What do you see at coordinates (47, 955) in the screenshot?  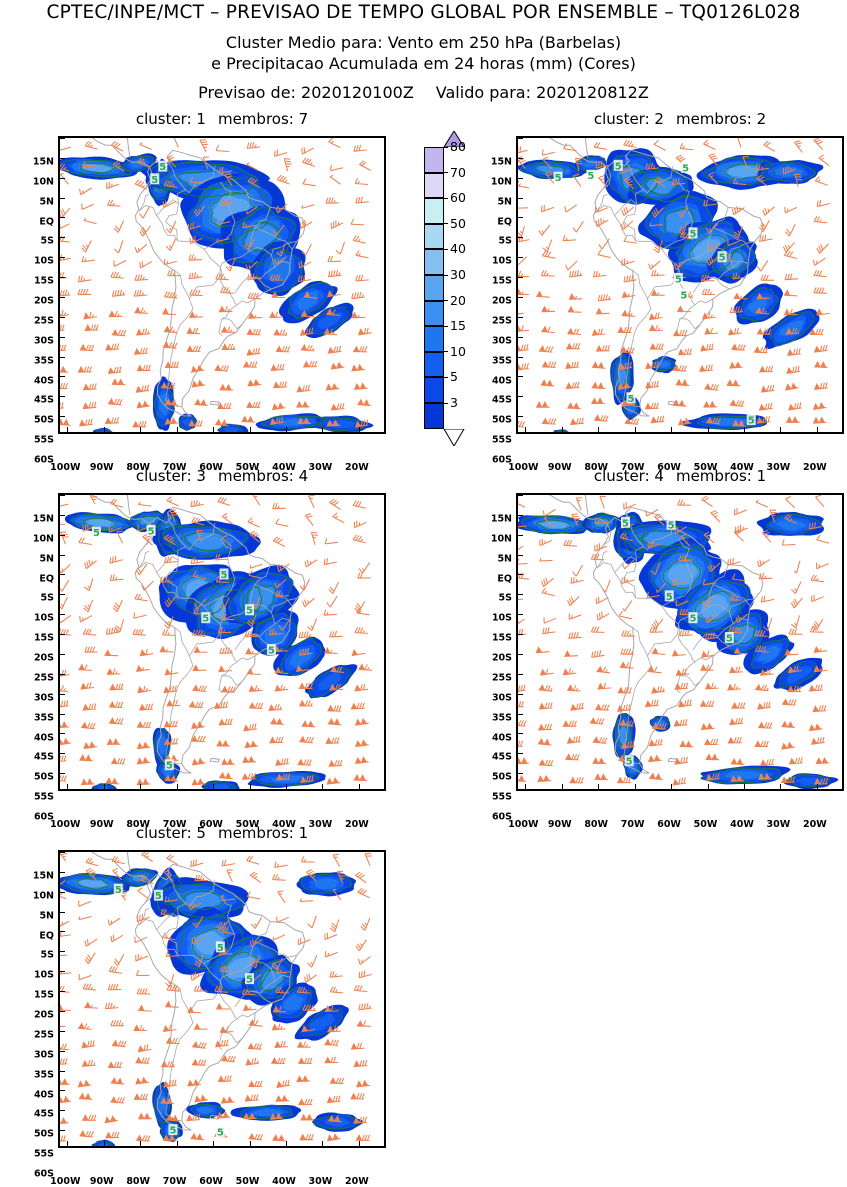 I see `y-axis-tick-label: 5S` at bounding box center [47, 955].